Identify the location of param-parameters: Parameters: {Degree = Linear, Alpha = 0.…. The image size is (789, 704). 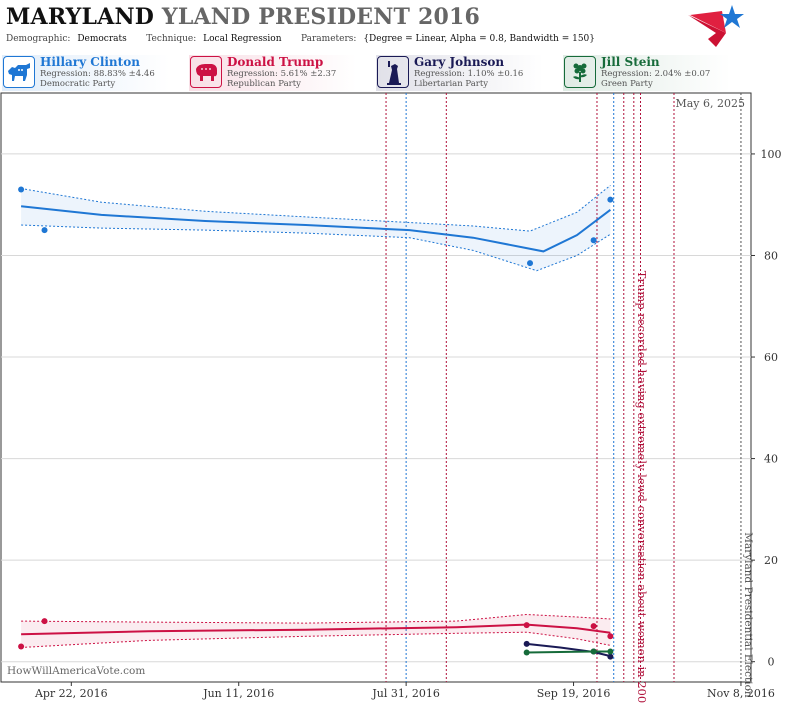
(447, 39).